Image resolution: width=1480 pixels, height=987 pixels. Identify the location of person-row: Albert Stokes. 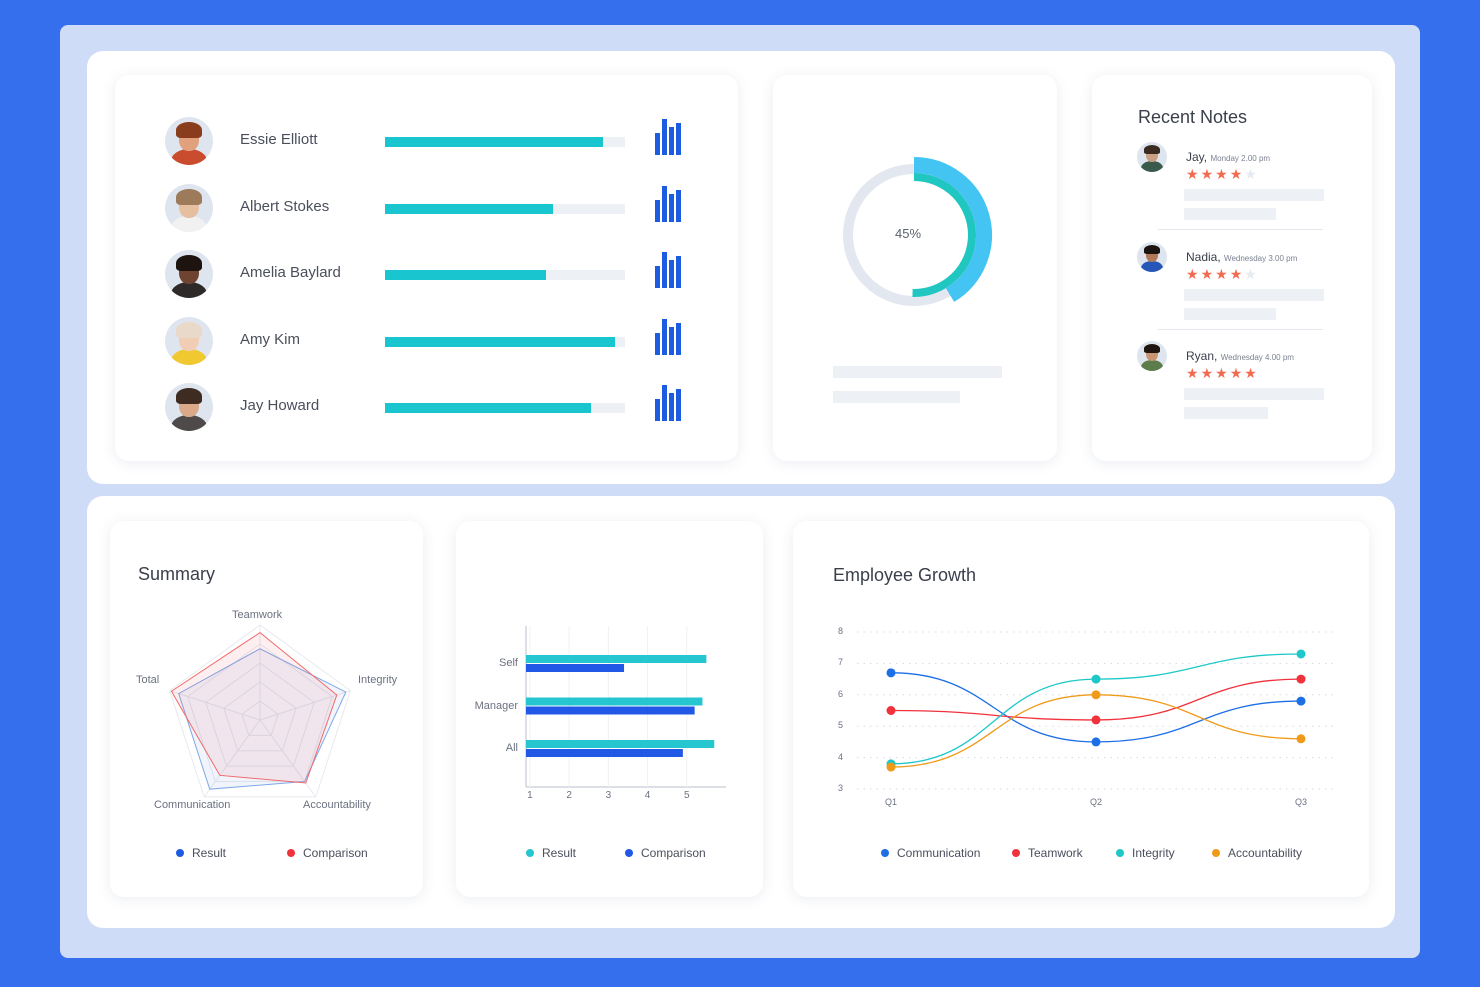
(430, 207).